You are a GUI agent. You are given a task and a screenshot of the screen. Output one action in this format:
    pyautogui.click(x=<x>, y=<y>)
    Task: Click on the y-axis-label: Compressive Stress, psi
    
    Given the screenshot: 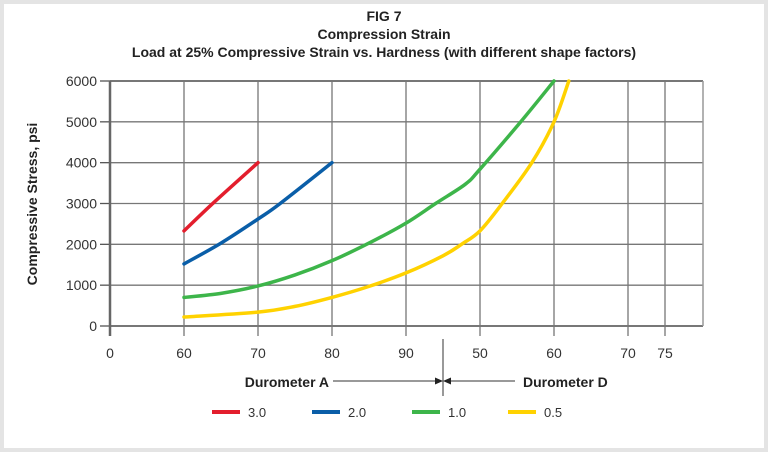 What is the action you would take?
    pyautogui.click(x=32, y=204)
    